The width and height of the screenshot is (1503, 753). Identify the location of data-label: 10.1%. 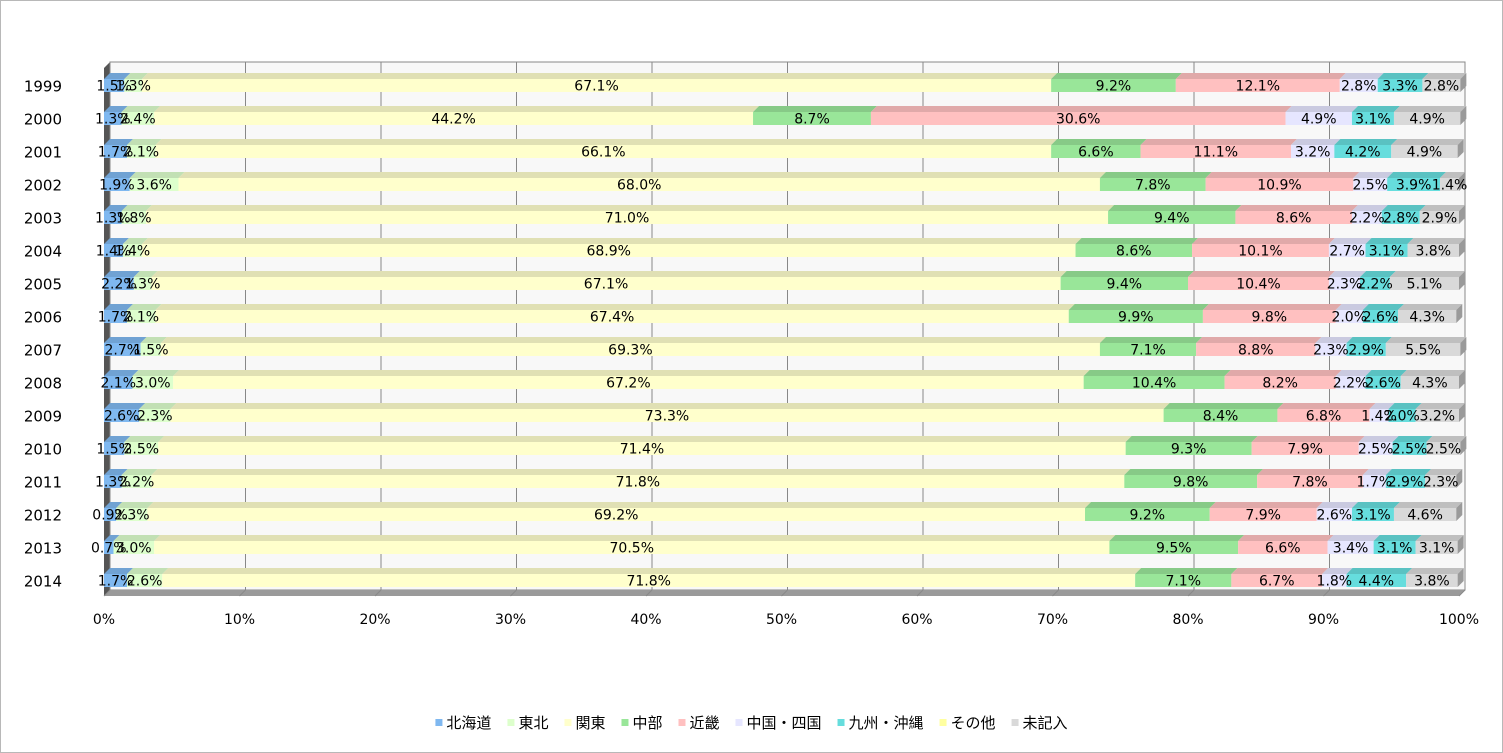
(1260, 252).